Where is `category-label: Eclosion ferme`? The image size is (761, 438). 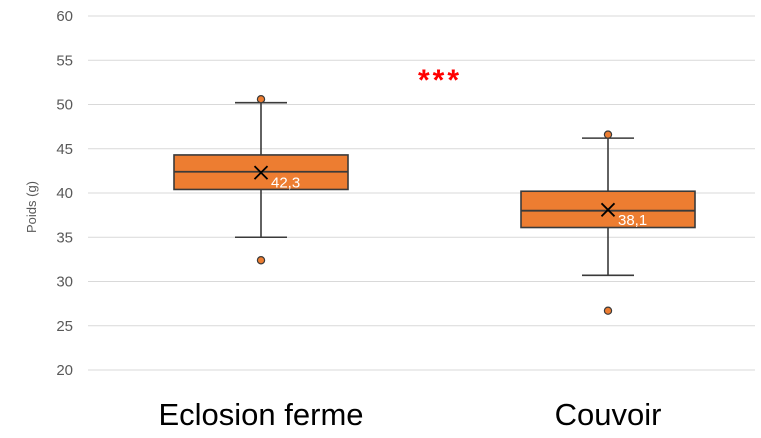
category-label: Eclosion ferme is located at coordinates (260, 414).